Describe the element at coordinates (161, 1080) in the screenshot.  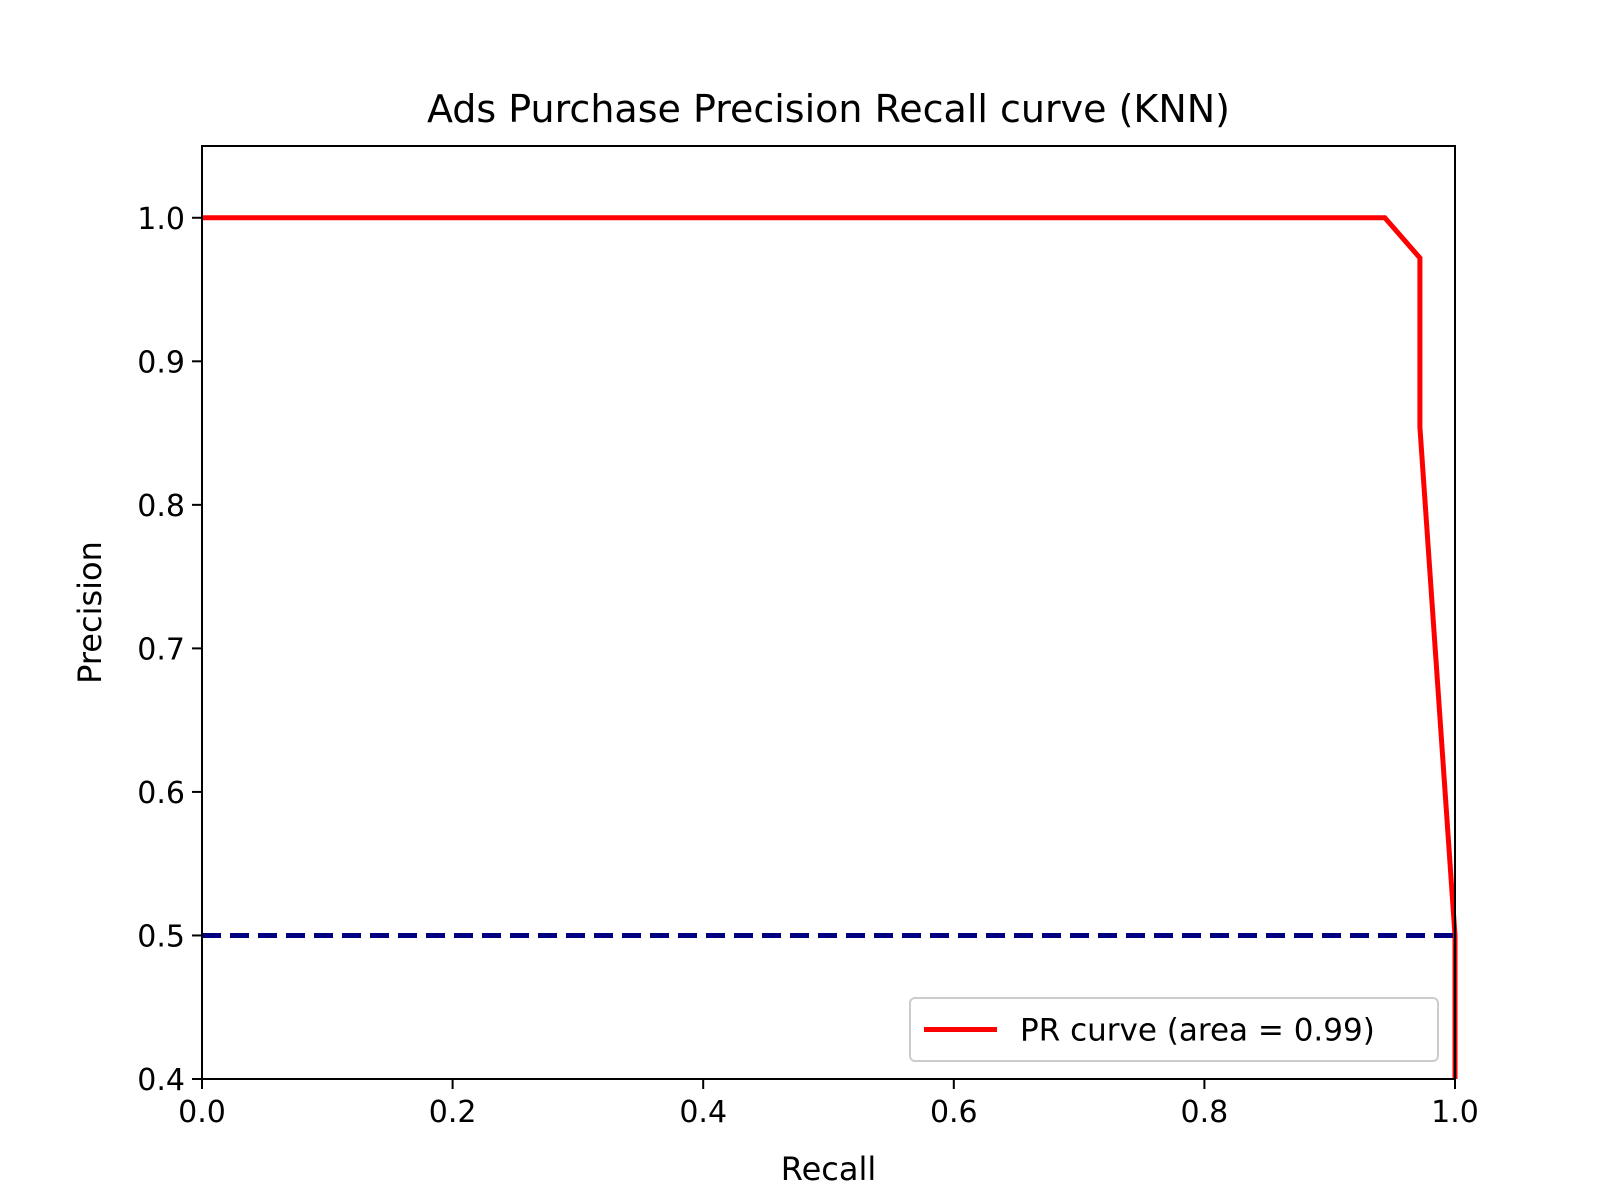
I see `y-tick-label: 0.4` at that location.